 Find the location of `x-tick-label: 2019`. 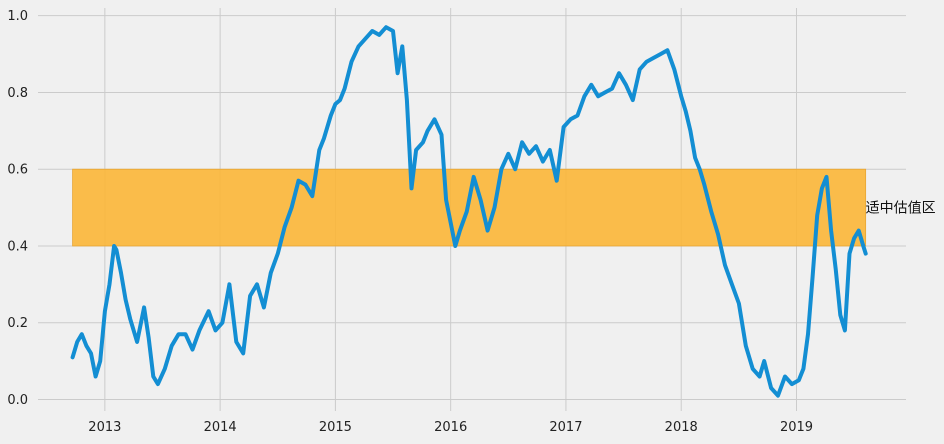

x-tick-label: 2019 is located at coordinates (796, 427).